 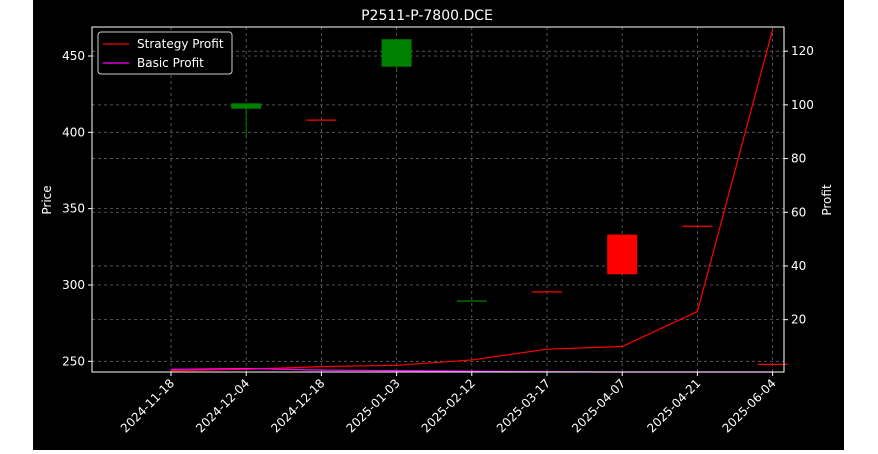 What do you see at coordinates (802, 51) in the screenshot?
I see `tick-label-right: 120` at bounding box center [802, 51].